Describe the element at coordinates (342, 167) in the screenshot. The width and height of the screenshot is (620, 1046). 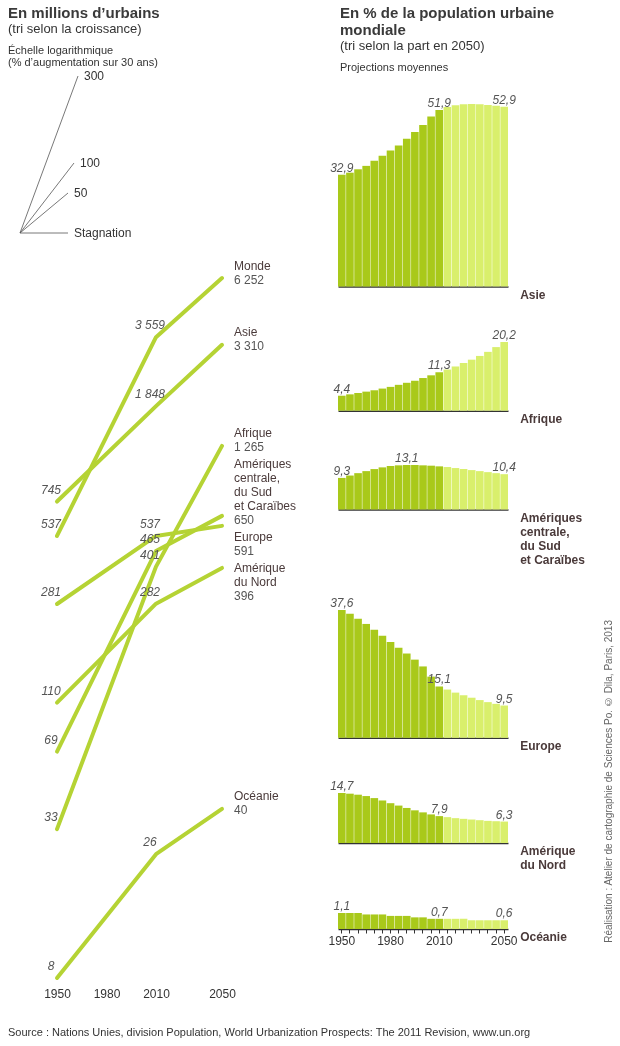
I see `data-label: 32,9` at that location.